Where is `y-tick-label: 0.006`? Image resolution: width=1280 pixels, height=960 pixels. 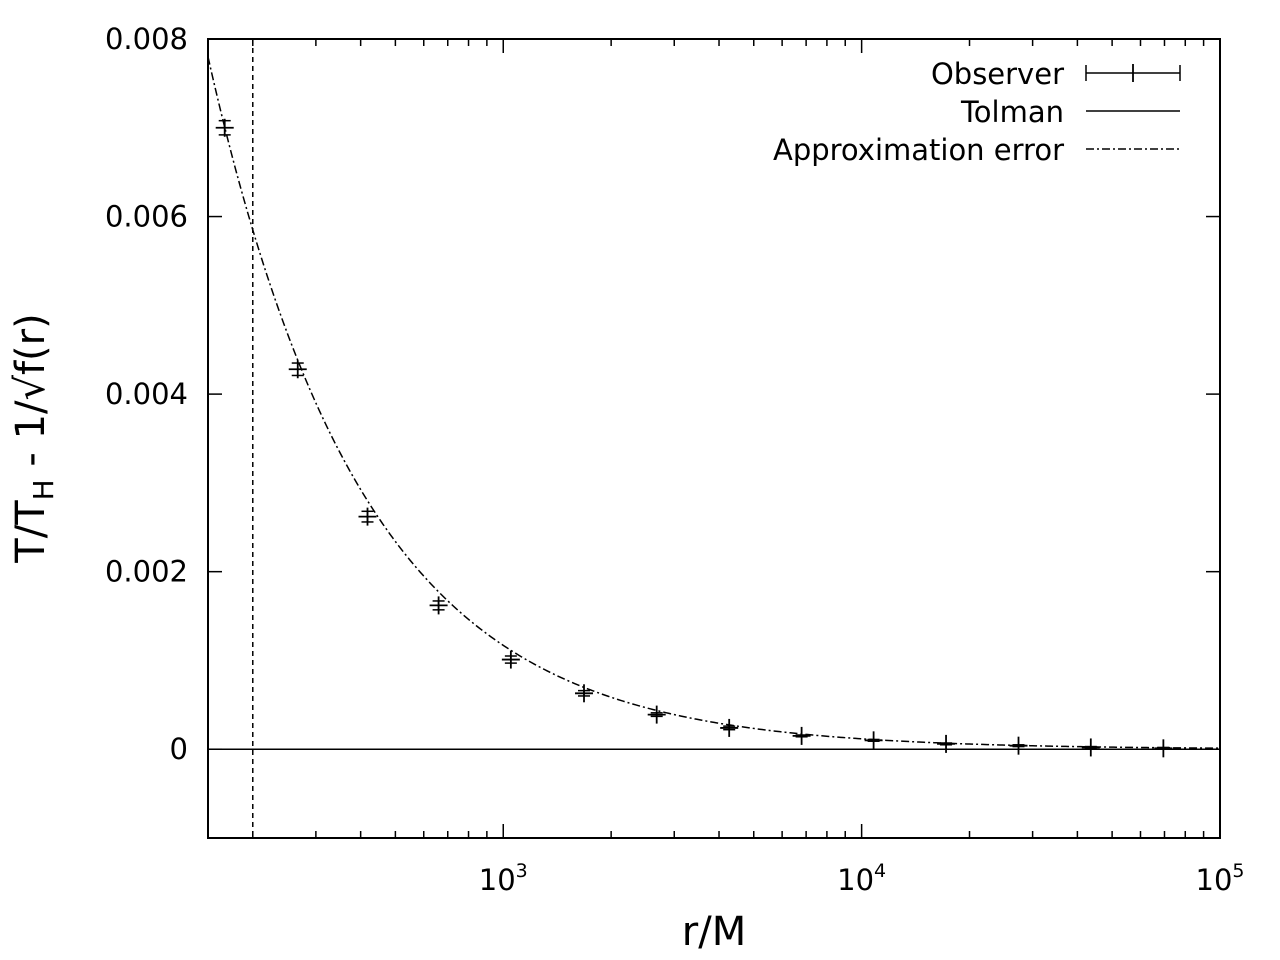
y-tick-label: 0.006 is located at coordinates (146, 217).